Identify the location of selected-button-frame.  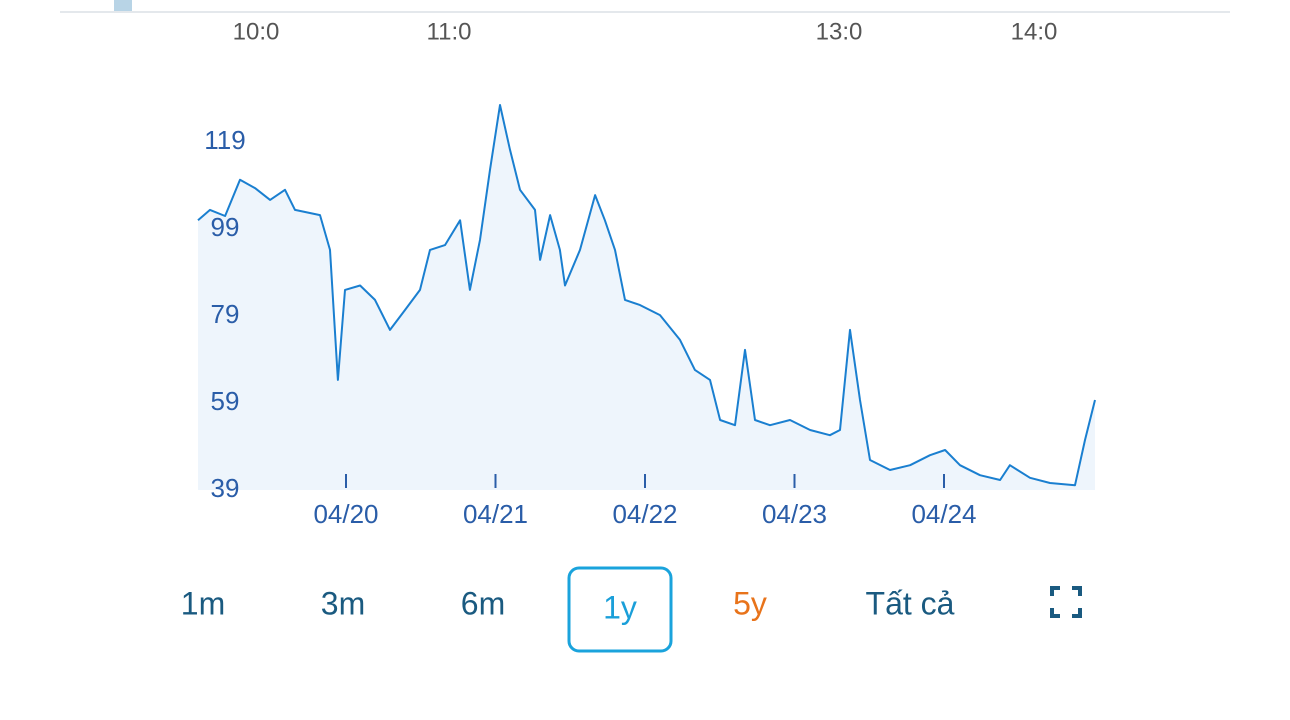
(620, 609).